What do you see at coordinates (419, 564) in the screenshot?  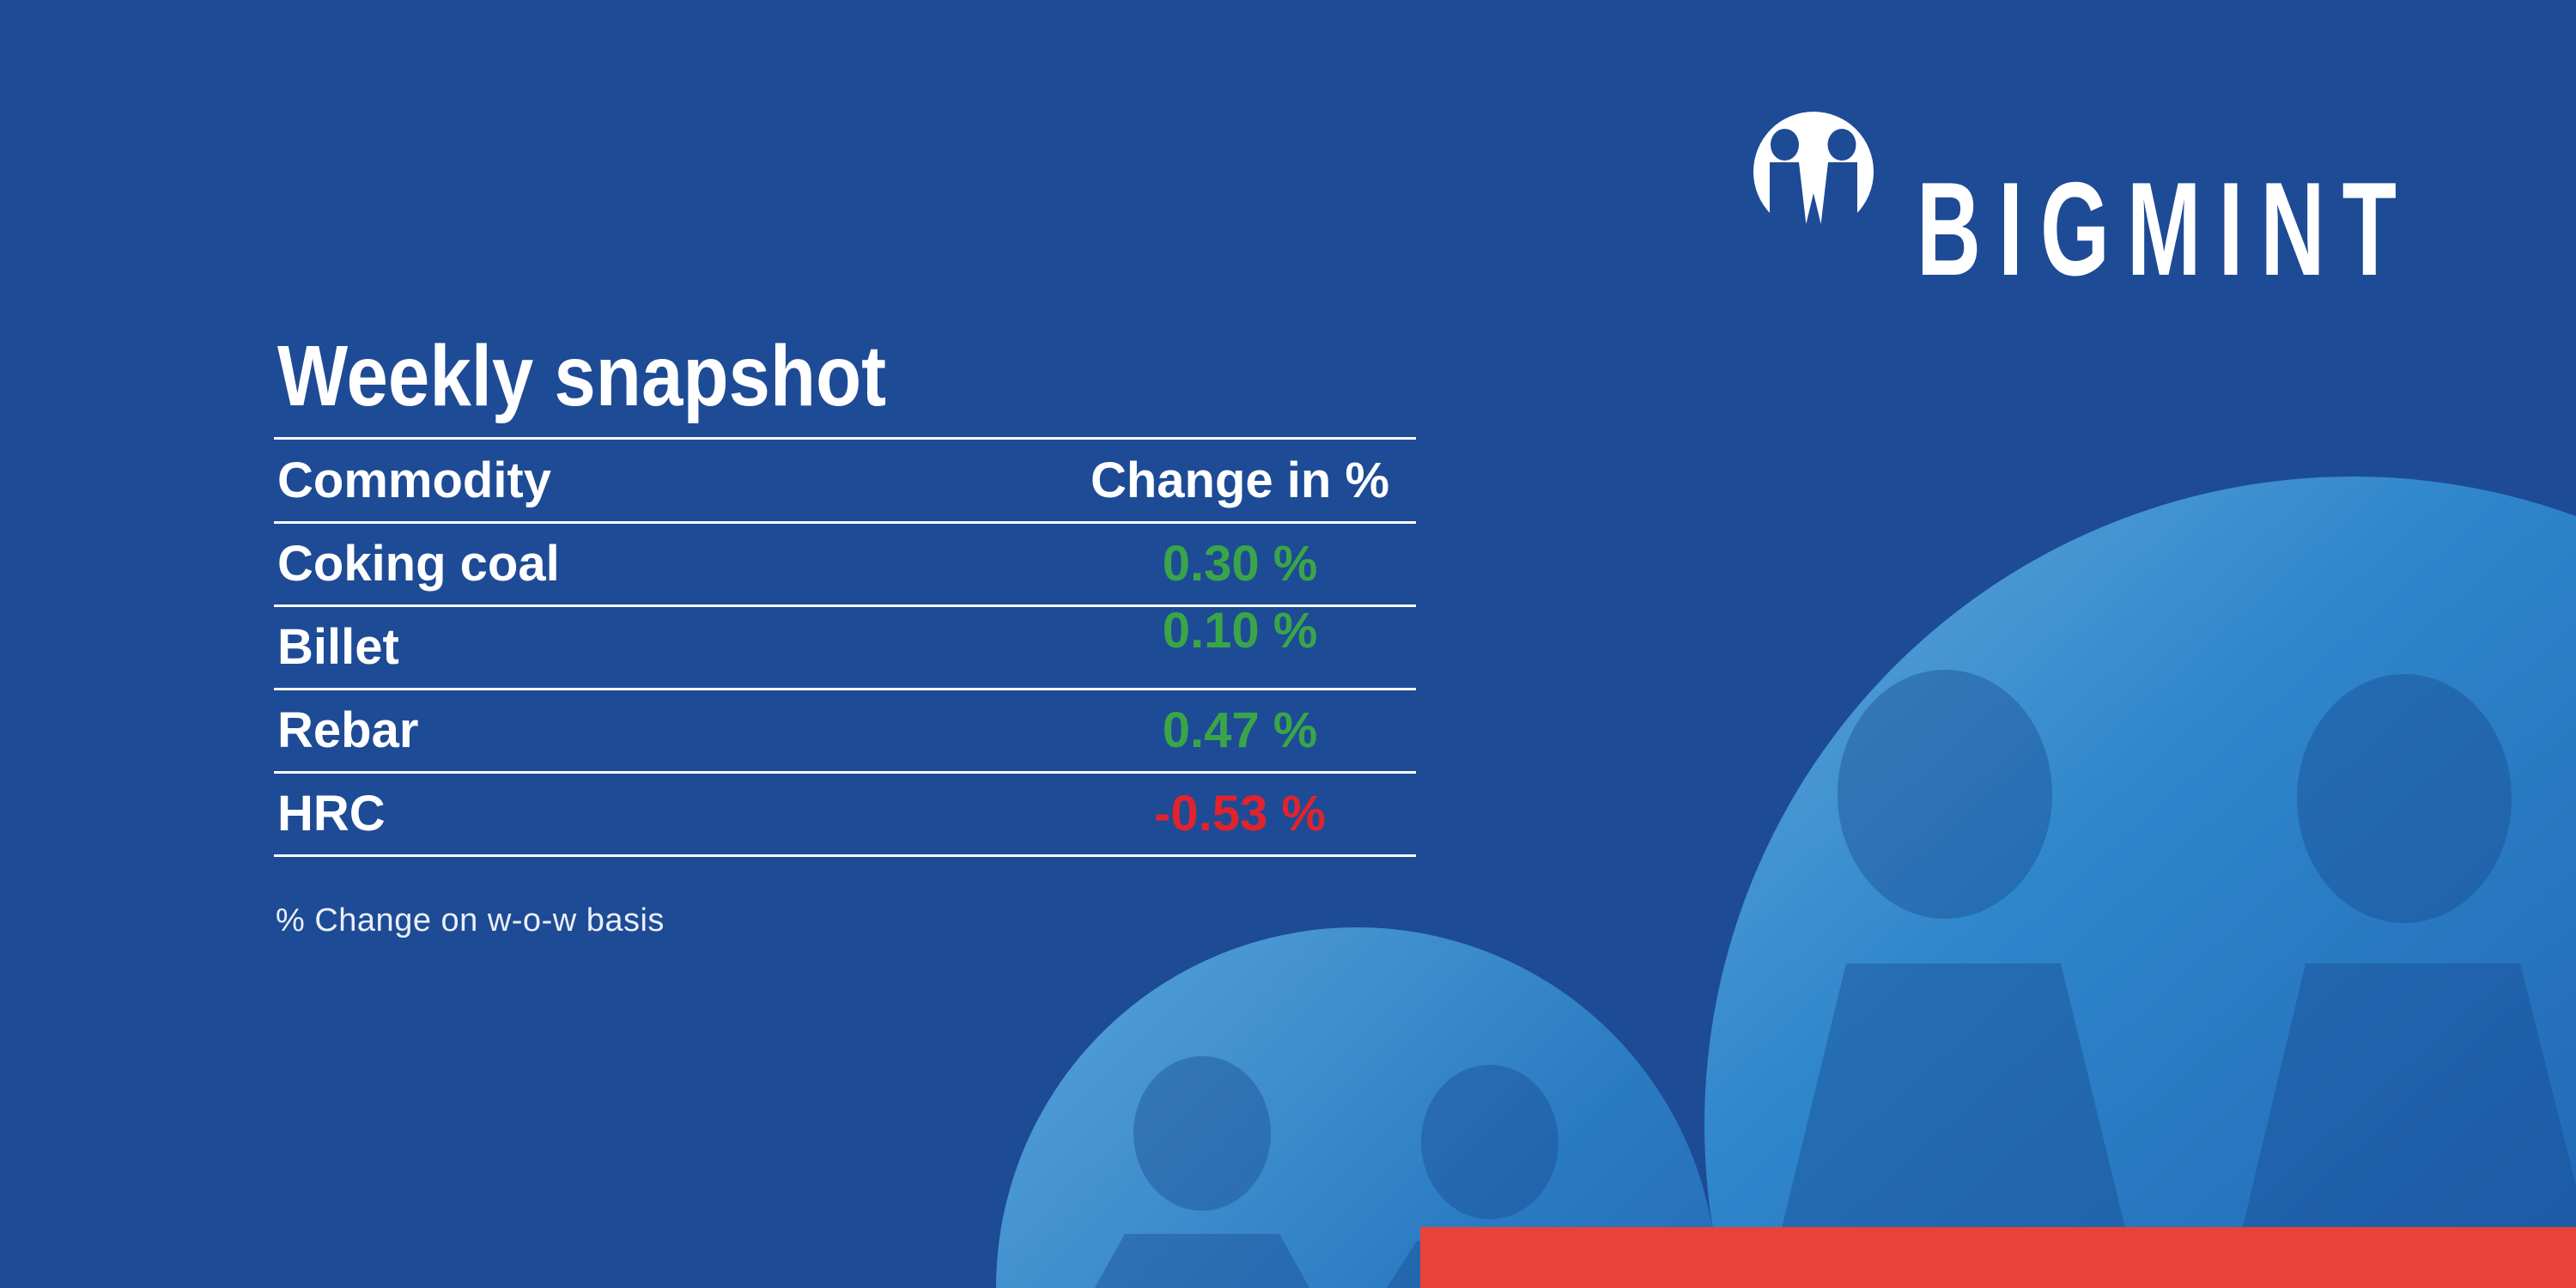 I see `commodity-name: Coking coal` at bounding box center [419, 564].